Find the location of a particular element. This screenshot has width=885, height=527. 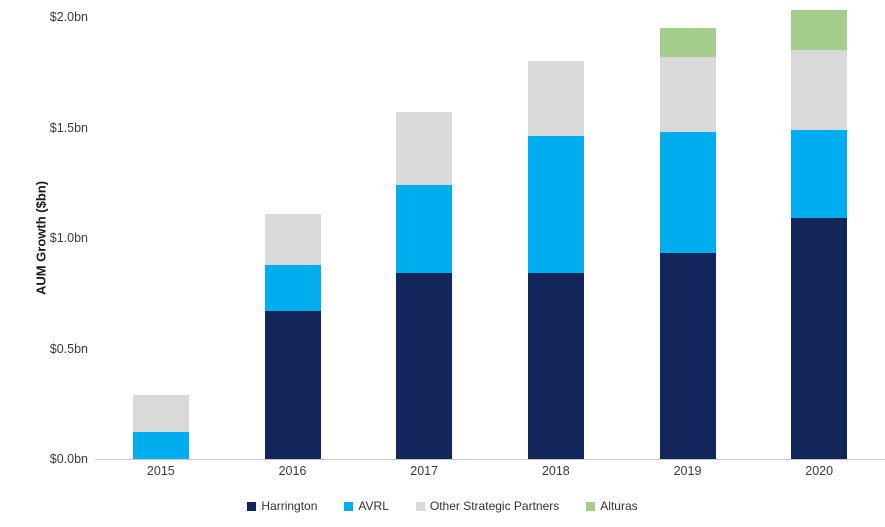

x-axis-line is located at coordinates (490, 459).